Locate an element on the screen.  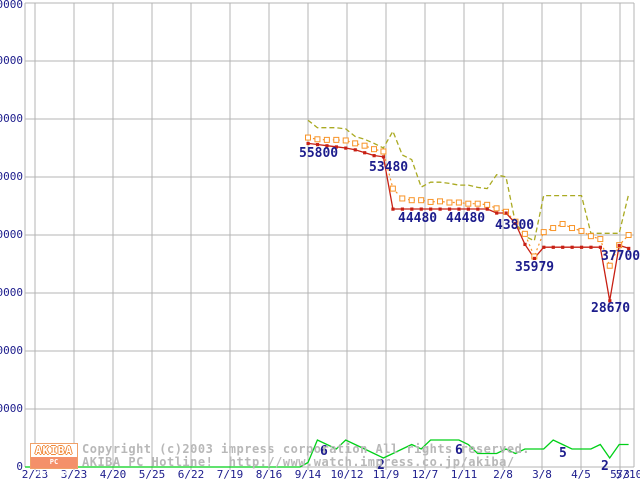
y-tick-label: 60000 is located at coordinates (11, 118).